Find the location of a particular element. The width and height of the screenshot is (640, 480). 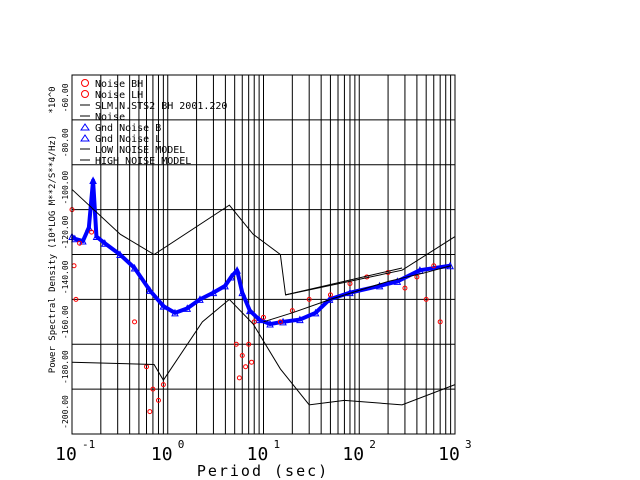

y-tick-label: -160.00 is located at coordinates (65, 322).